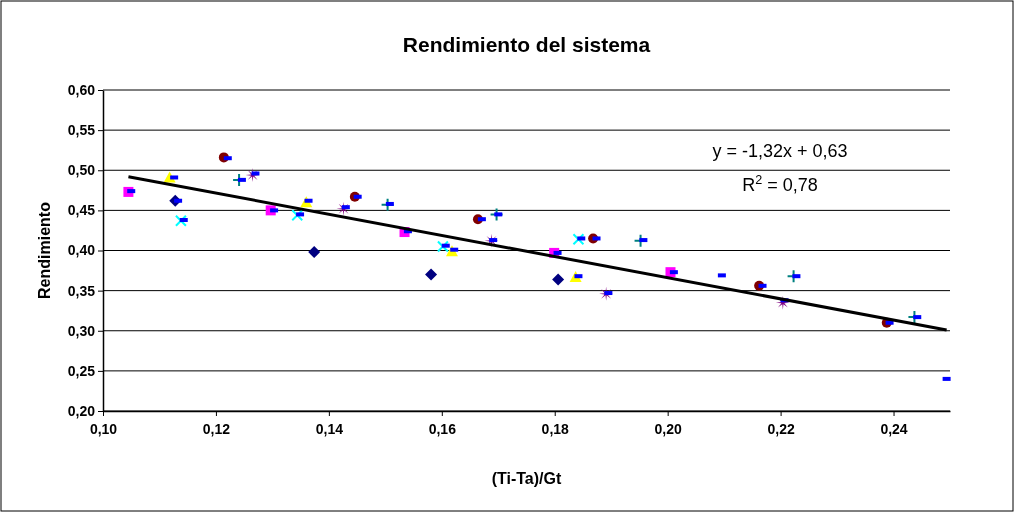 Image resolution: width=1016 pixels, height=514 pixels. What do you see at coordinates (442, 429) in the screenshot?
I see `x-tick-label: 0,16` at bounding box center [442, 429].